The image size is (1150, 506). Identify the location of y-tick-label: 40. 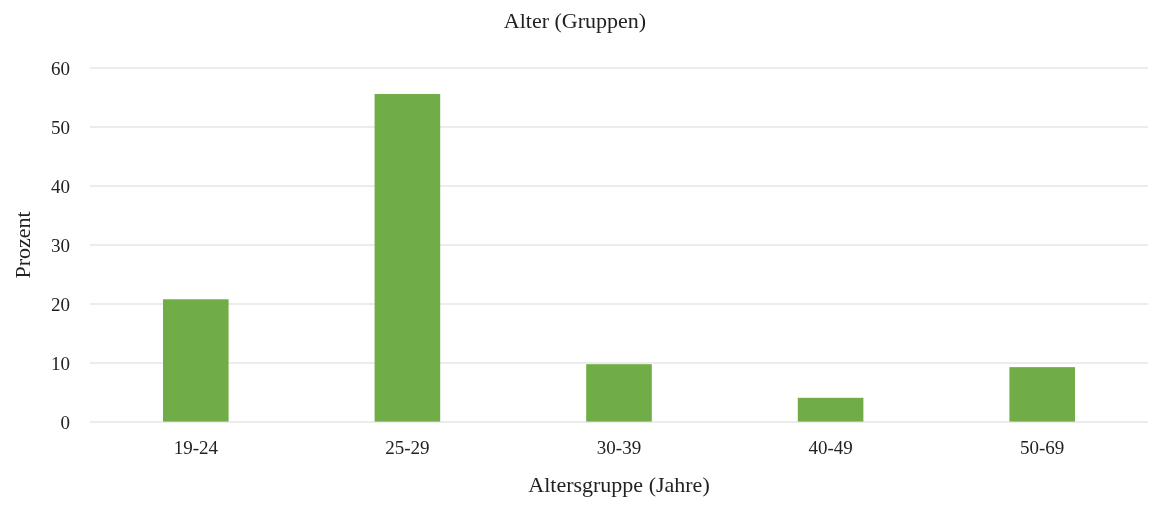
(60, 186).